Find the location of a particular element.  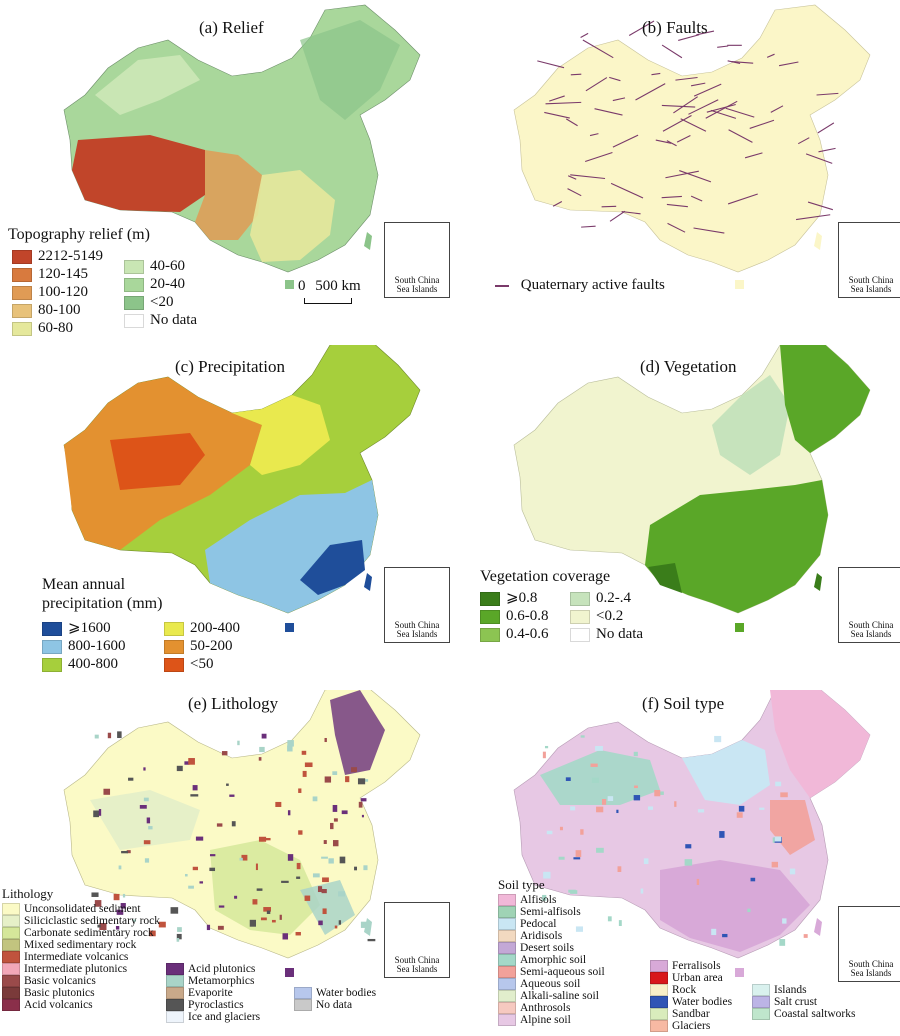

legend-column: Water bodies No data is located at coordinates (354, 999).